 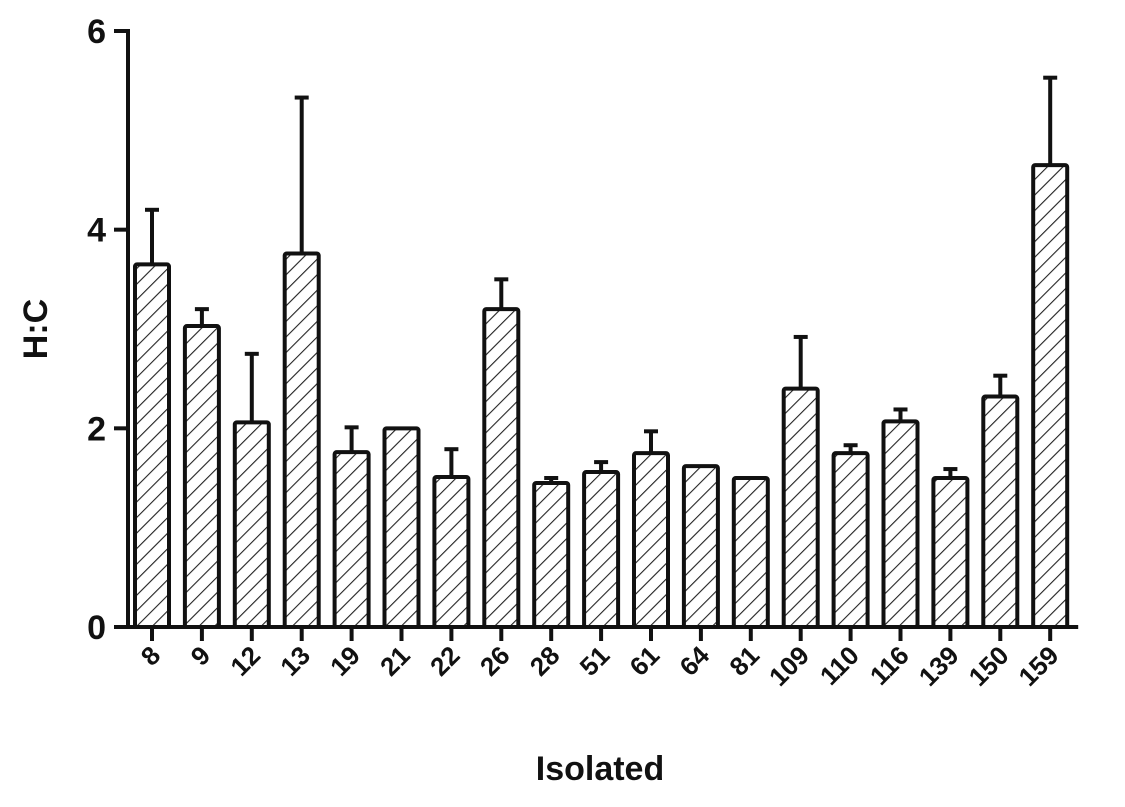 I want to click on x-tick-label: 21, so click(x=395, y=661).